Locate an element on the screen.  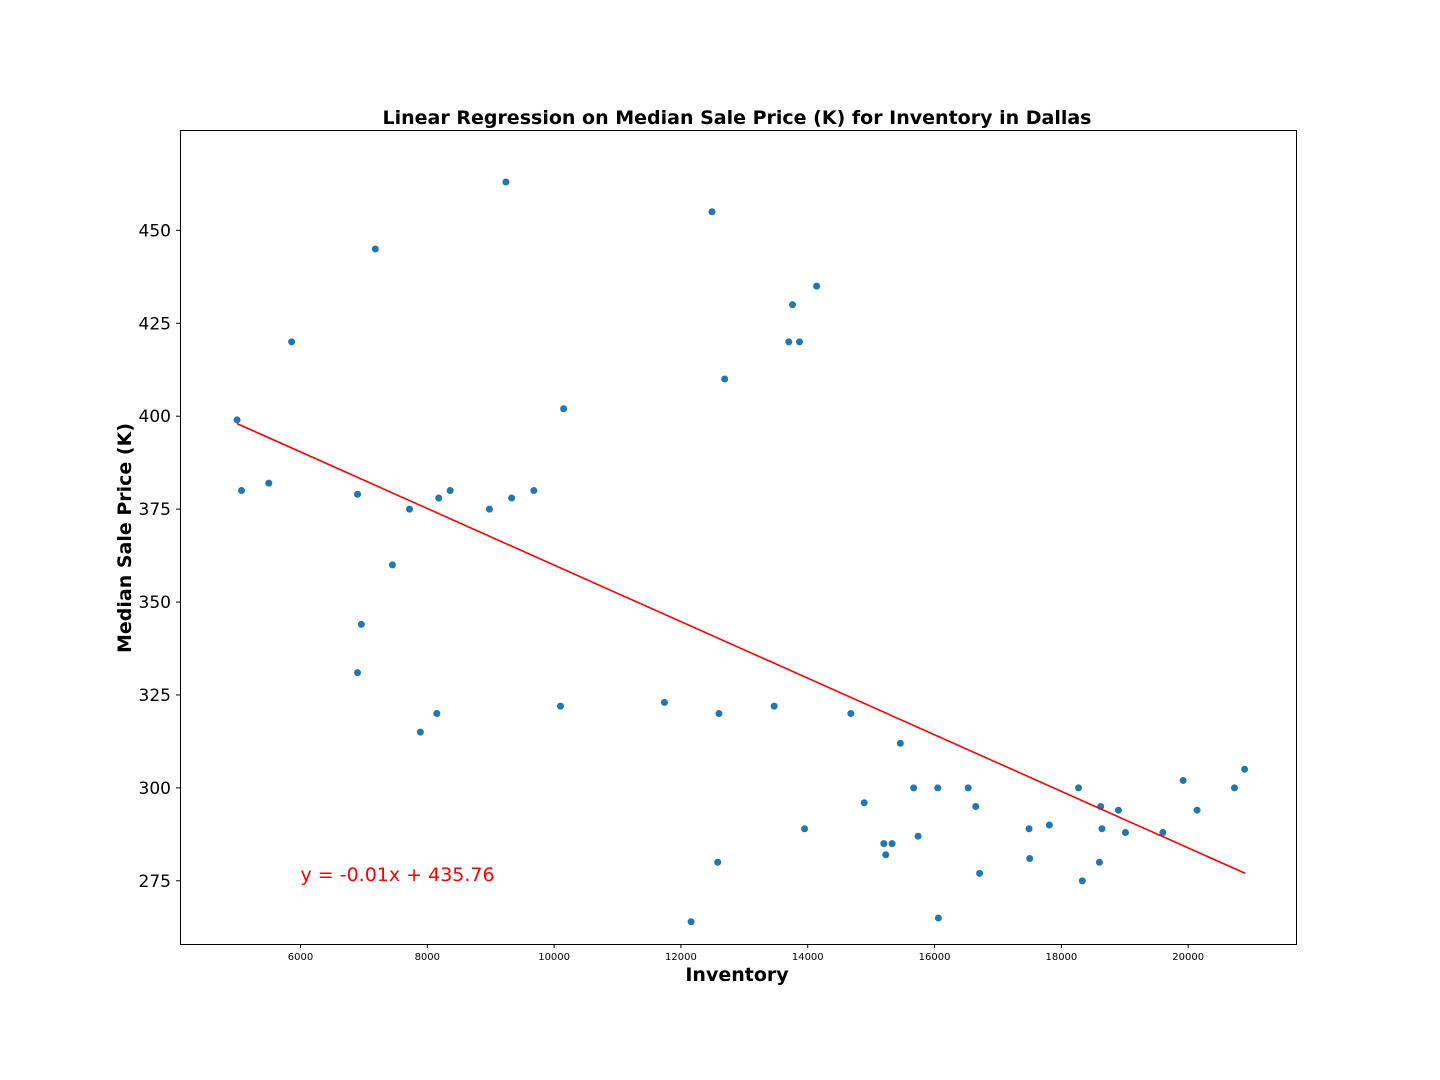
y-tick-label: 400 is located at coordinates (155, 417).